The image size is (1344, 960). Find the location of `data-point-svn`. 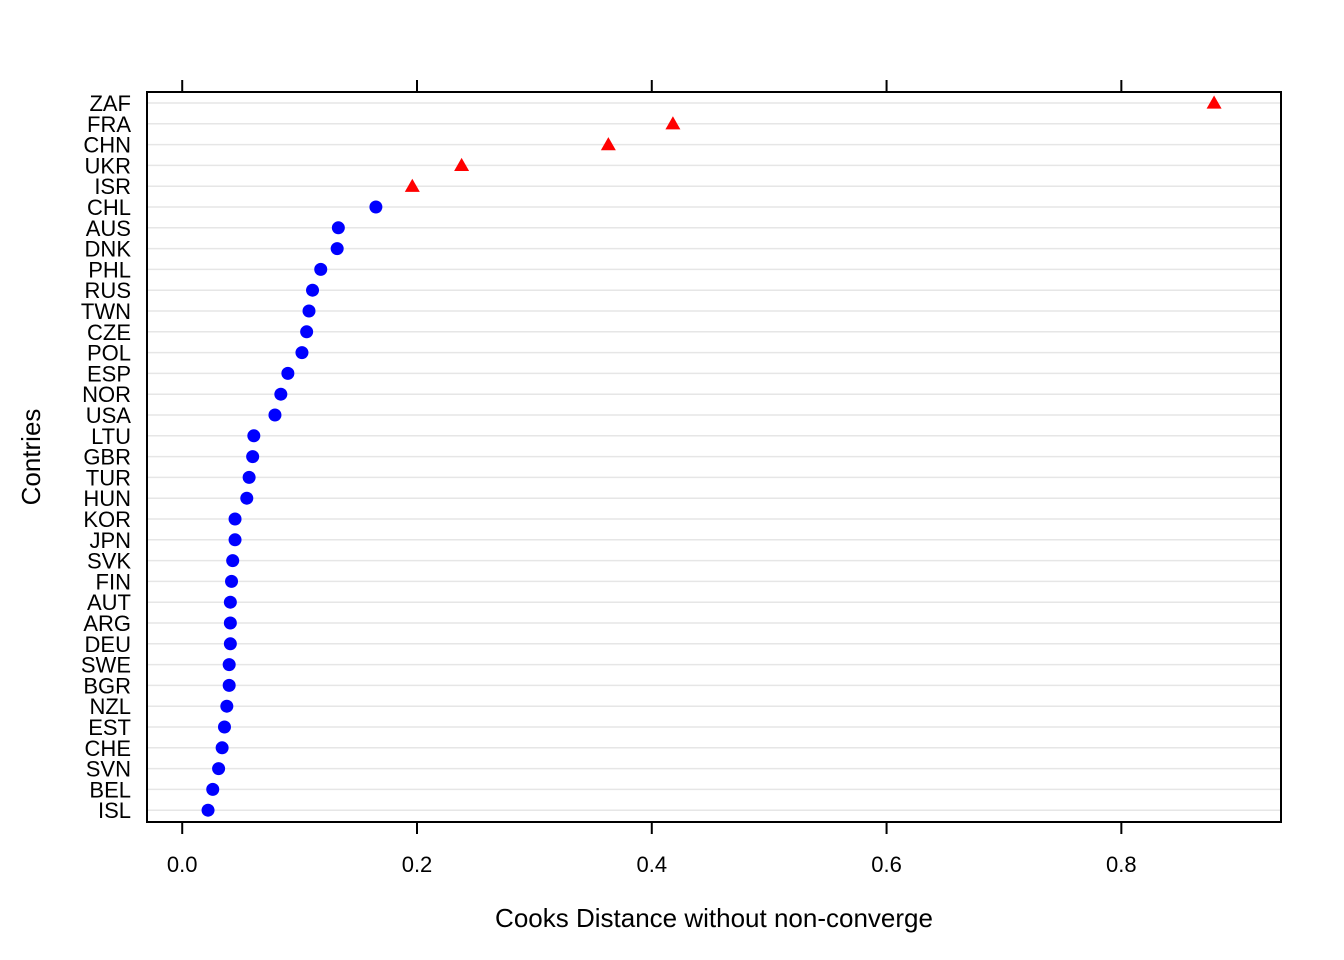

data-point-svn is located at coordinates (219, 769).